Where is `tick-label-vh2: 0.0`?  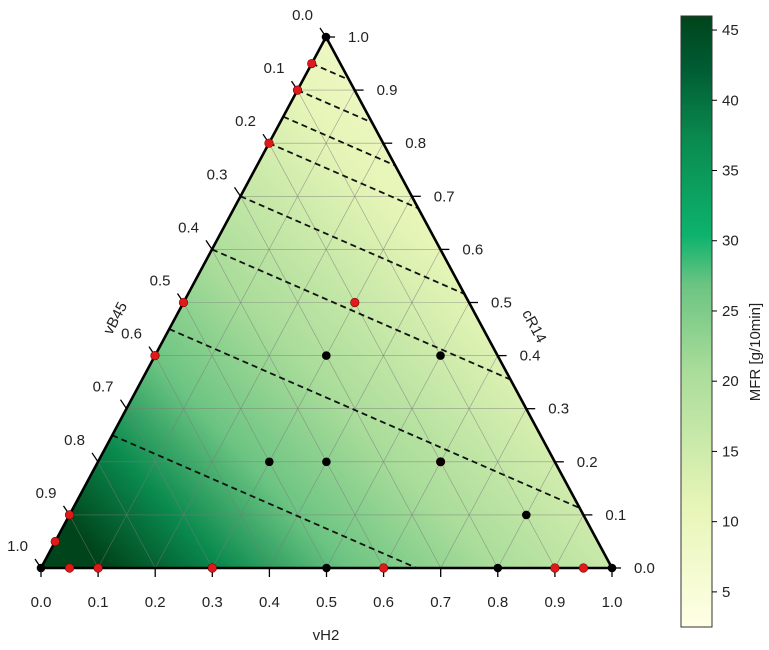 tick-label-vh2: 0.0 is located at coordinates (41, 602).